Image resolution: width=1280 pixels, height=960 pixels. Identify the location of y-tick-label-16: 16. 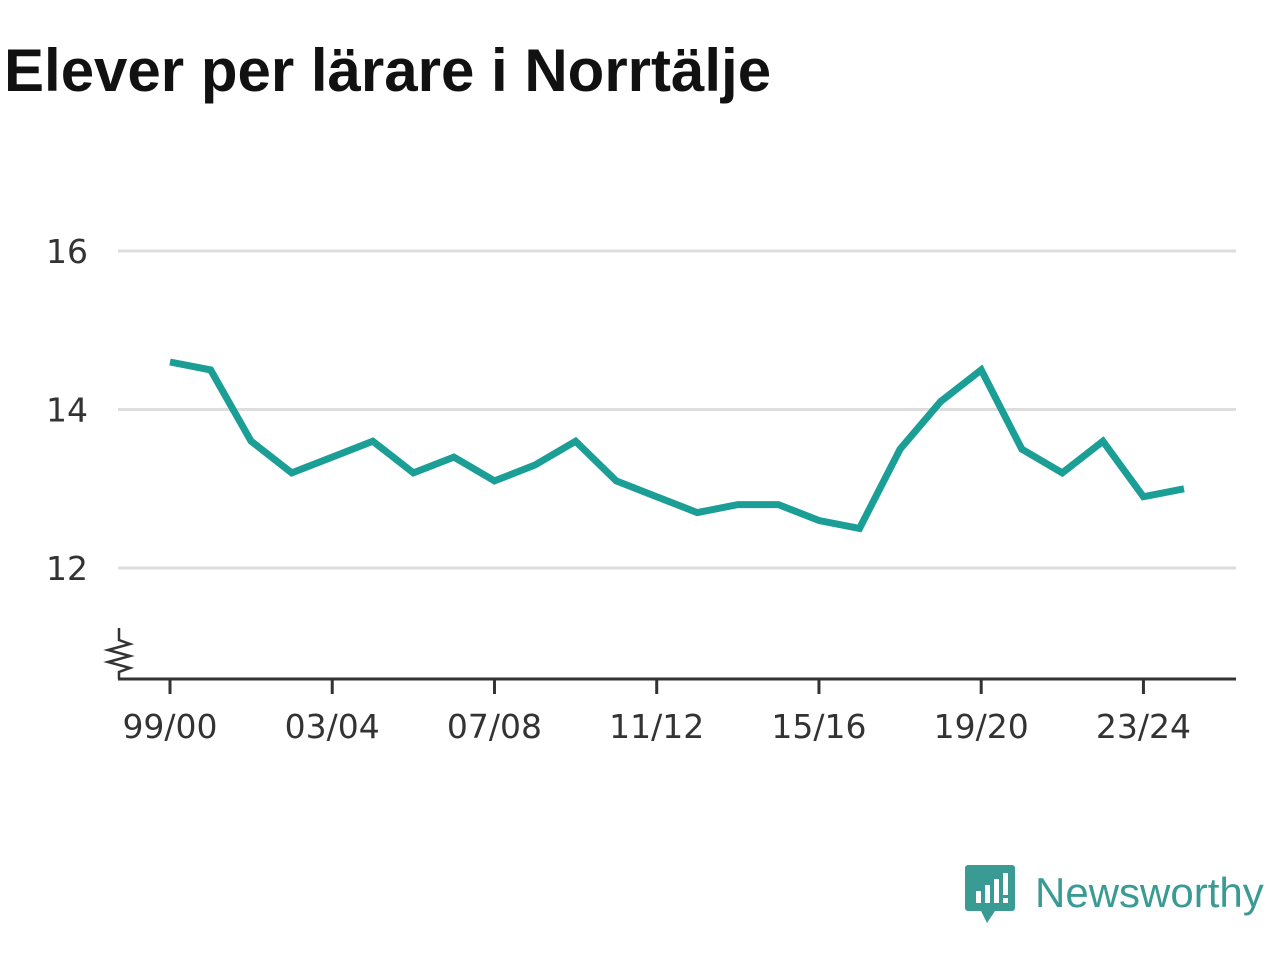
(67, 251).